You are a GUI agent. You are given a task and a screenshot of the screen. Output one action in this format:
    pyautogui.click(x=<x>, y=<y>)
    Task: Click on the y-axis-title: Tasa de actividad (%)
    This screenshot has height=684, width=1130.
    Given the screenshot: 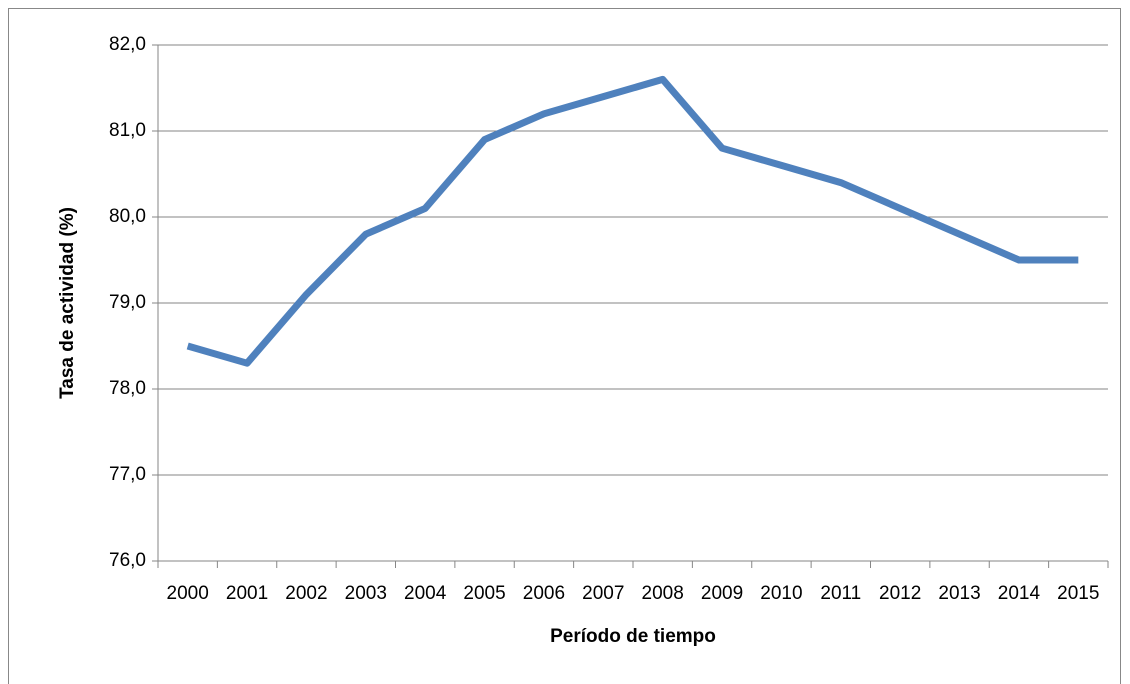 What is the action you would take?
    pyautogui.click(x=67, y=303)
    